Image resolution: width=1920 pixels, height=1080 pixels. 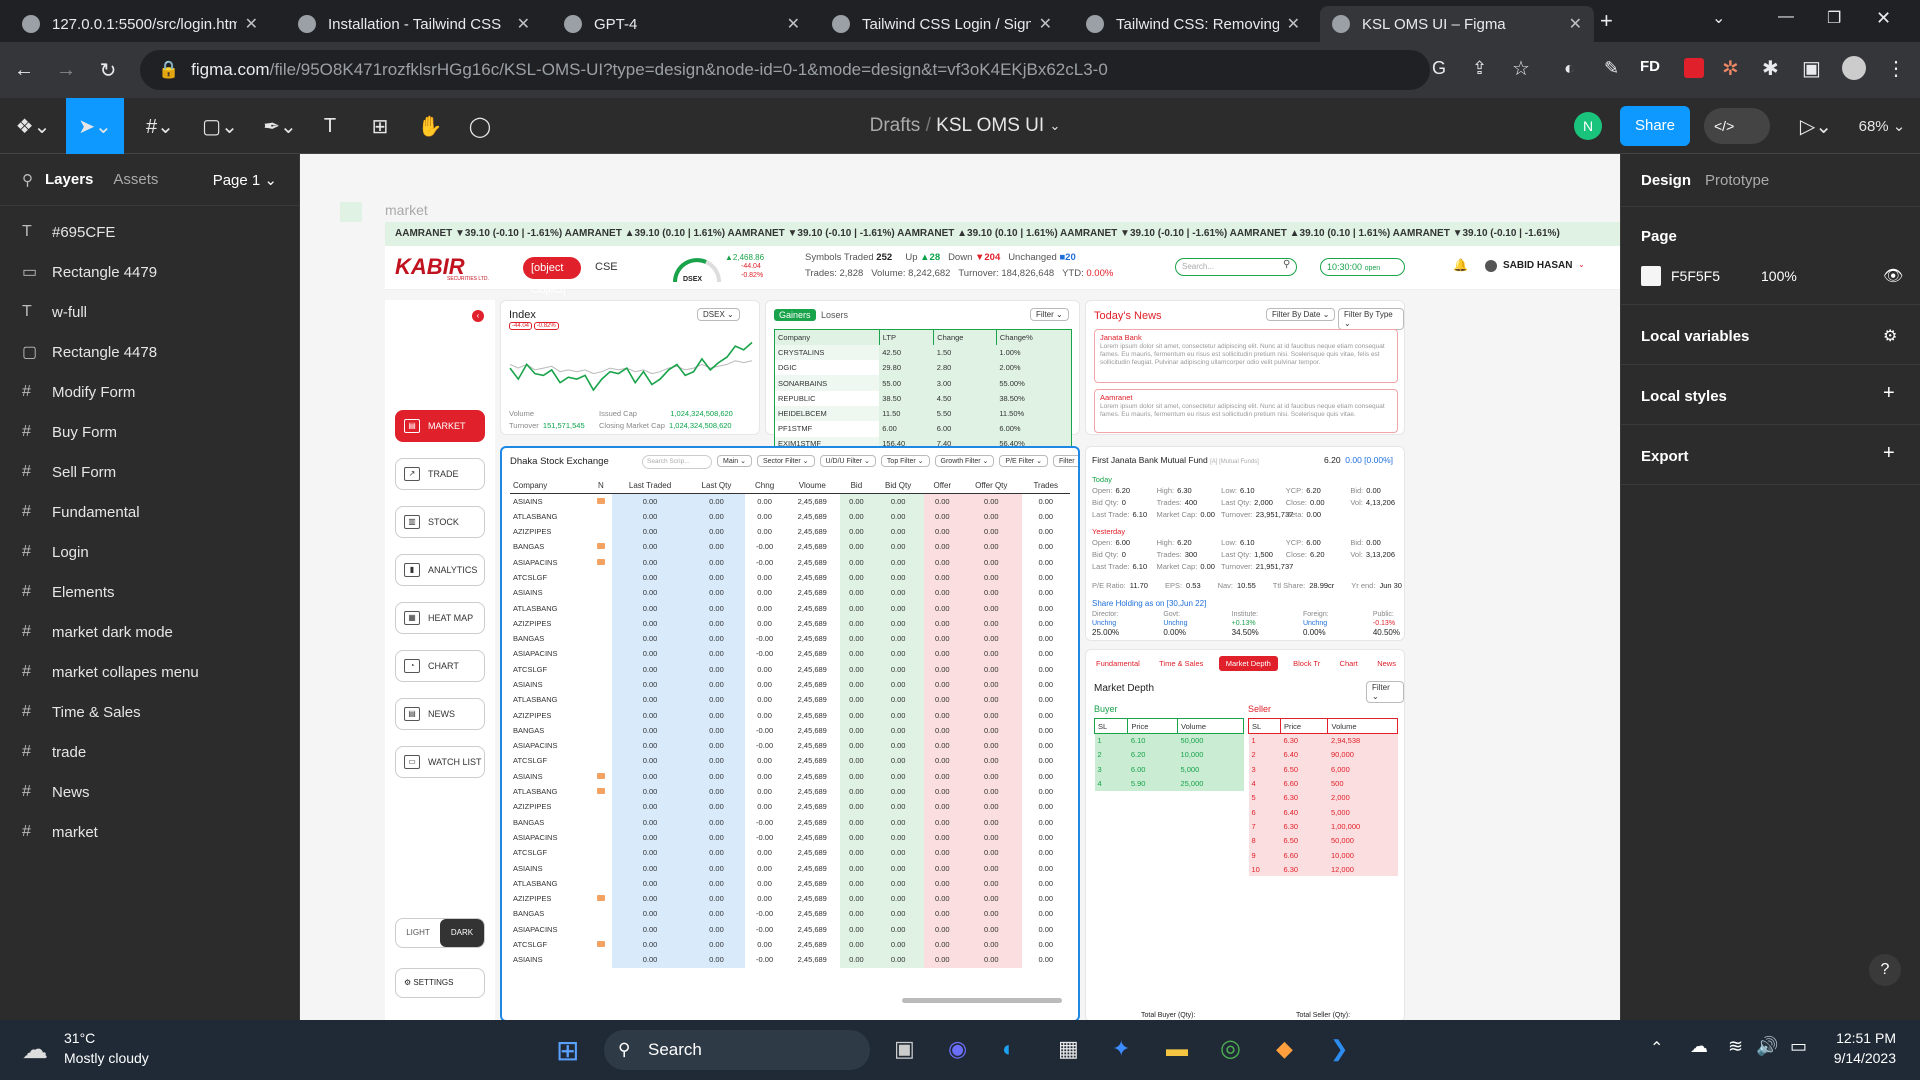 I want to click on table-row: REPUBLIC 38.50 4.50 38.50%, so click(x=923, y=398).